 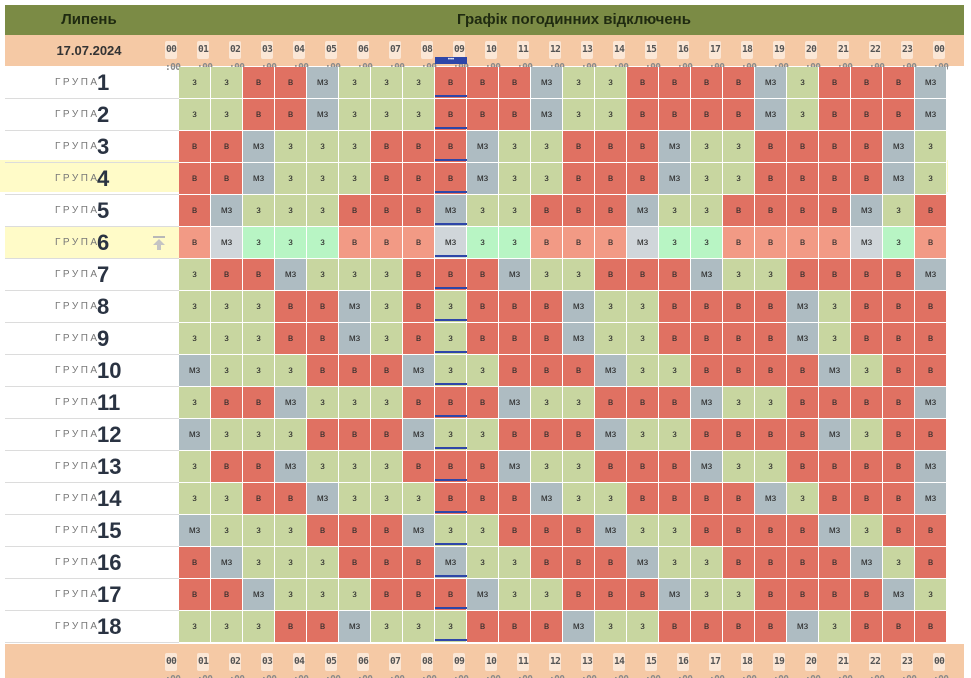 What do you see at coordinates (92, 115) in the screenshot?
I see `group-row-label-2: ГРУПА 2` at bounding box center [92, 115].